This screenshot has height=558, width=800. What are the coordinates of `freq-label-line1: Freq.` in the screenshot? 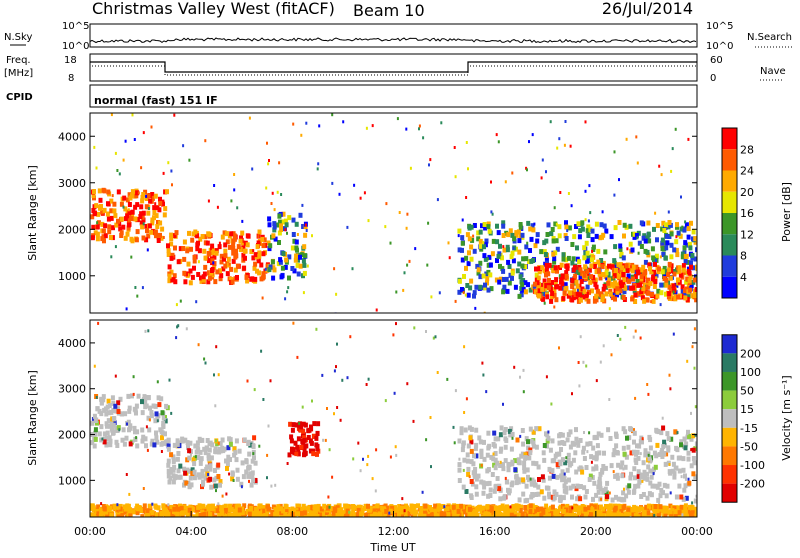 It's located at (18, 60).